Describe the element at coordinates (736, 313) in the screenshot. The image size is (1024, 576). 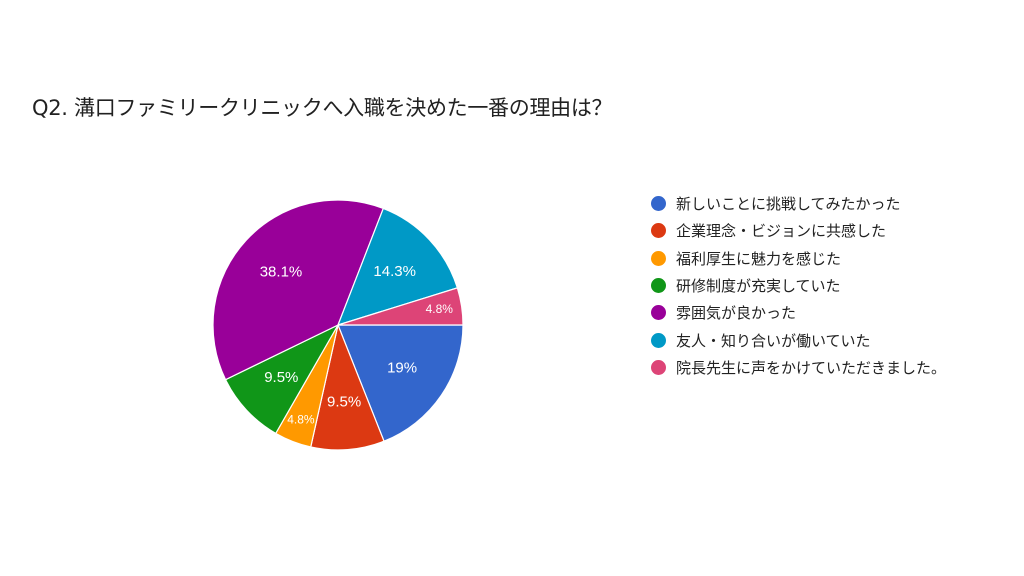
I see `legend-label: 雰囲気が良かった` at that location.